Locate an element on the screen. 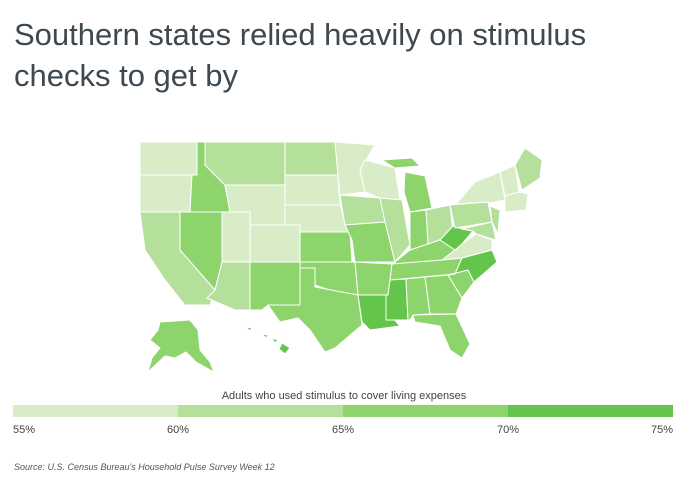 Image resolution: width=688 pixels, height=480 pixels. legend-tick-label: 60% is located at coordinates (178, 430).